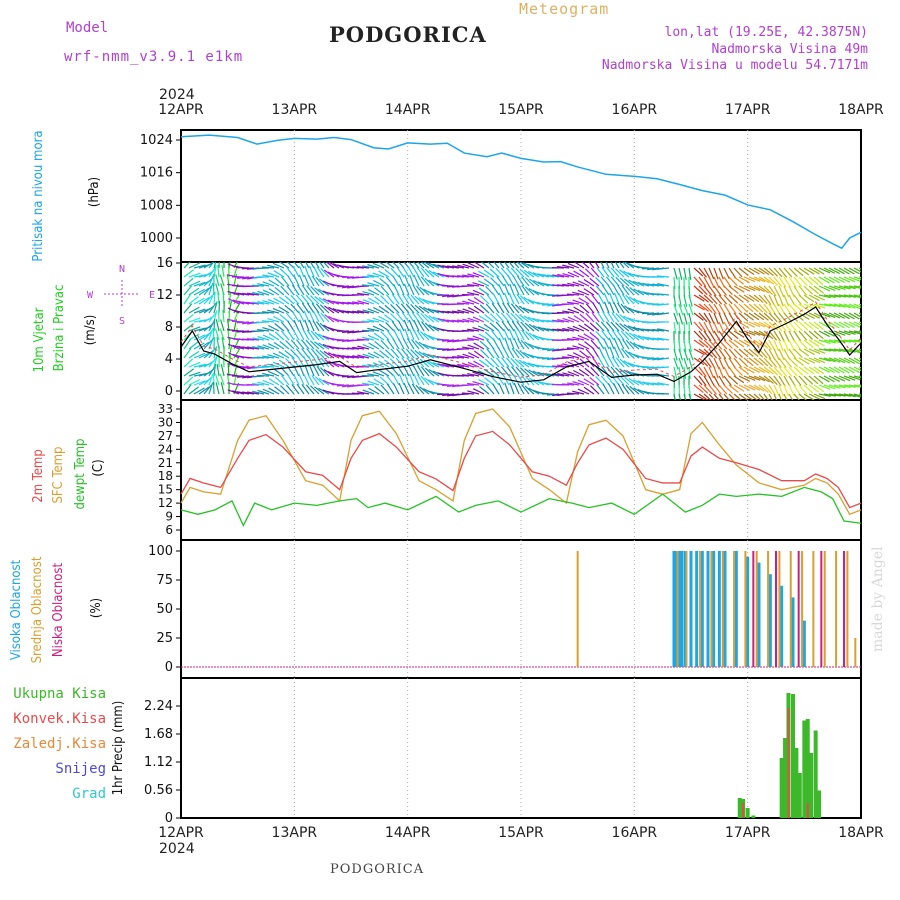 This screenshot has height=900, width=900. I want to click on bottom-date-label: 16APR, so click(635, 833).